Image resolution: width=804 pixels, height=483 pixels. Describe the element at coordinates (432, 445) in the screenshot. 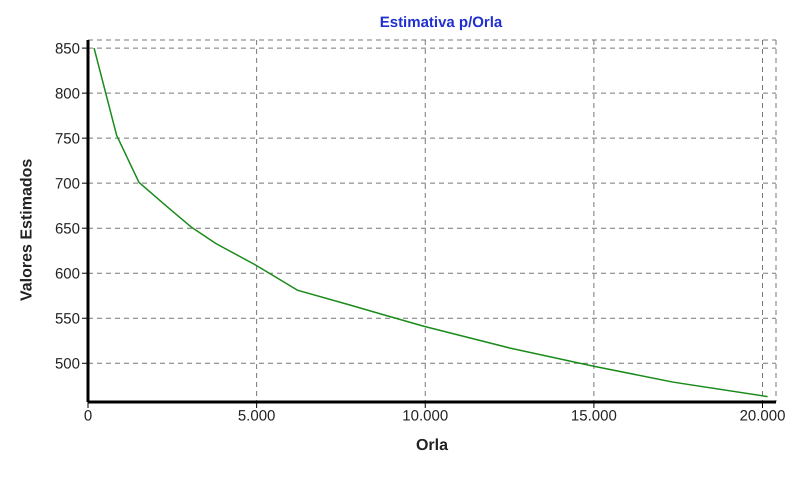

I see `x-axis-title: Orla` at that location.